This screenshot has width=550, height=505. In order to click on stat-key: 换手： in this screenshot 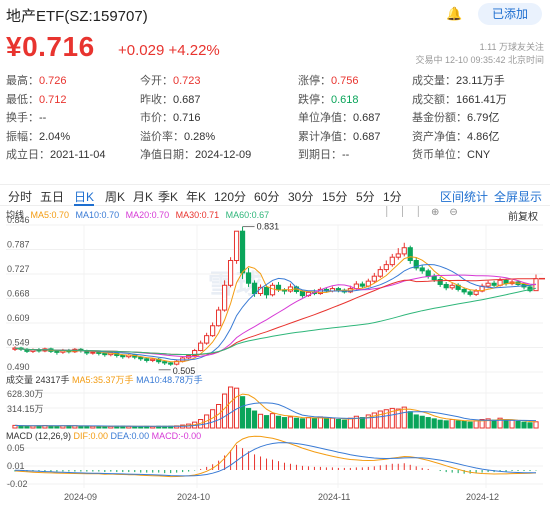, I will do `click(22, 118)`.